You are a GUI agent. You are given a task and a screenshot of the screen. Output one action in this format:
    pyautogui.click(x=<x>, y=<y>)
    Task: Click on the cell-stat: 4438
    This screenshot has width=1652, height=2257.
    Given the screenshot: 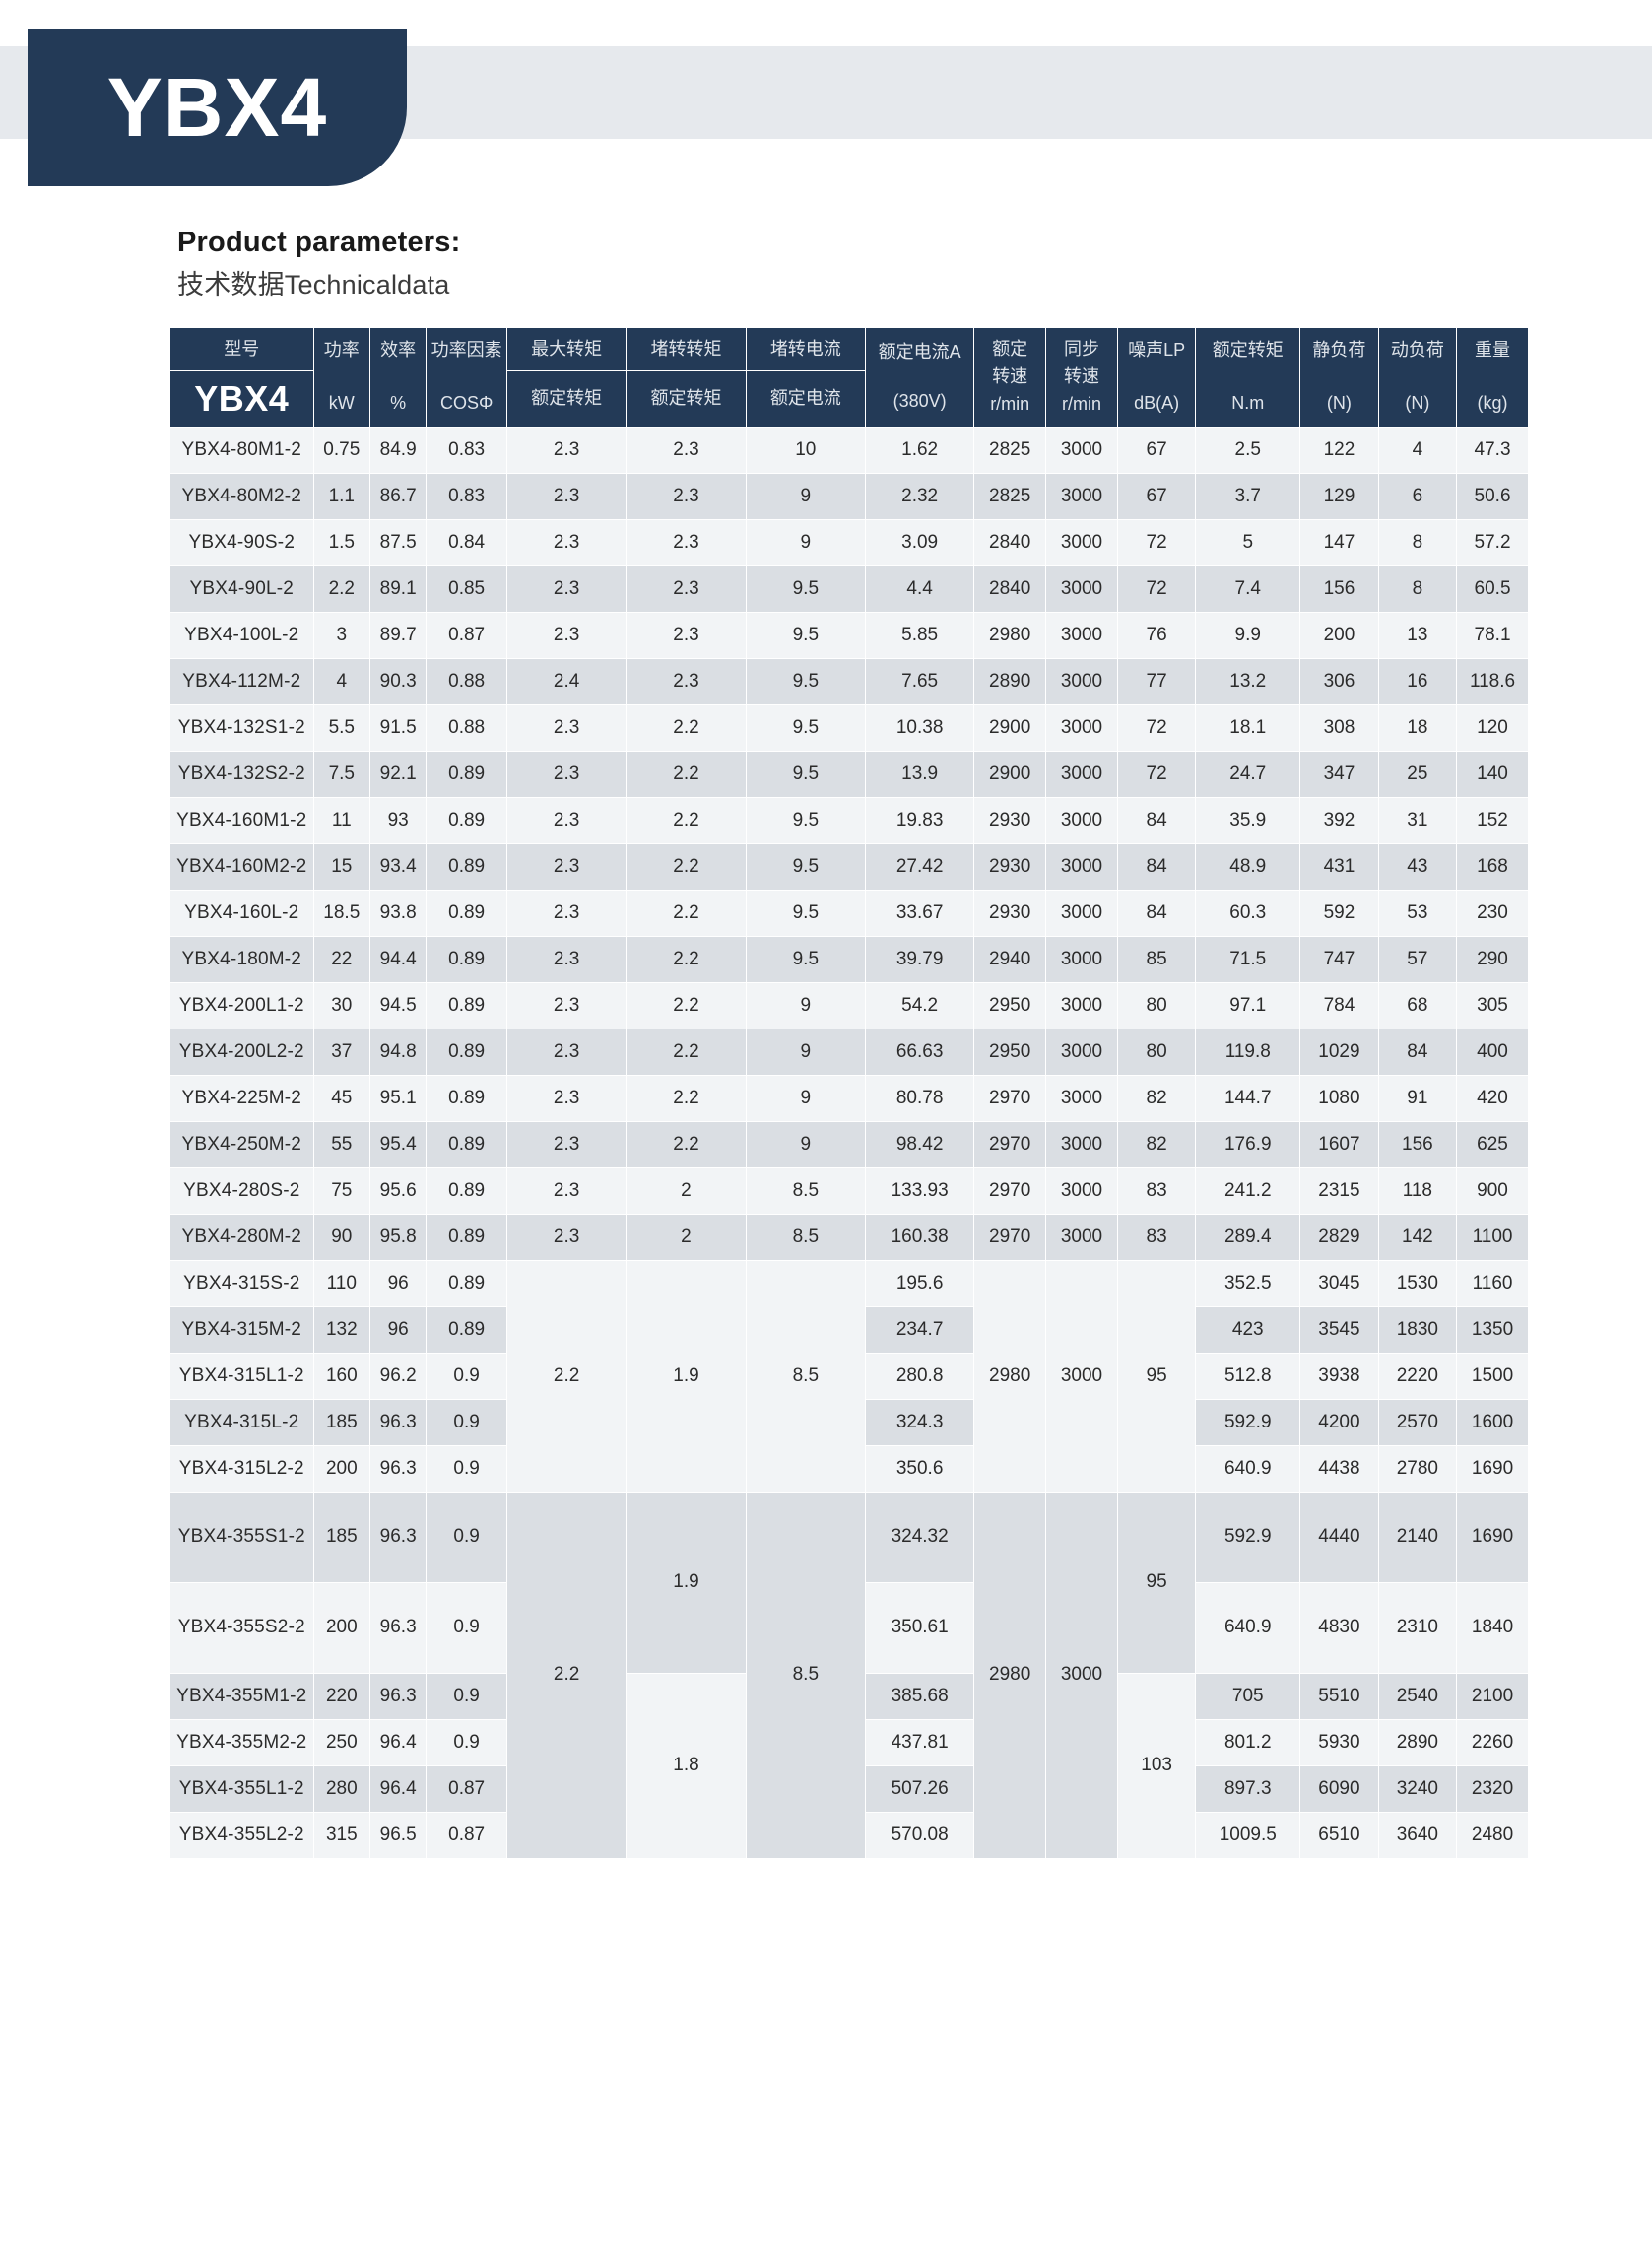 What is the action you would take?
    pyautogui.click(x=1339, y=1469)
    